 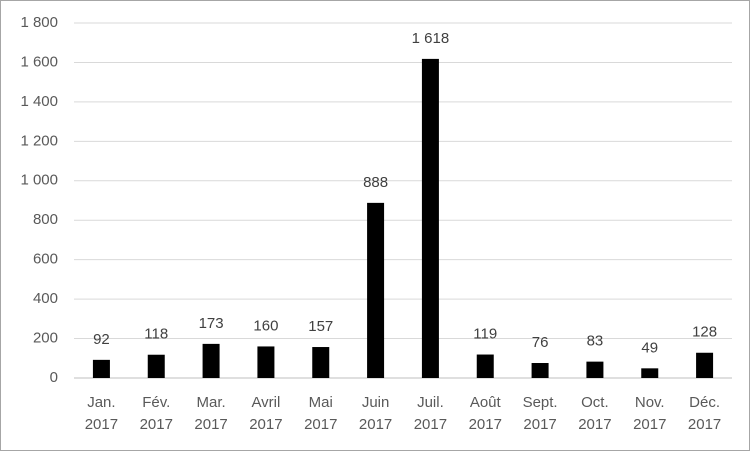 What do you see at coordinates (101, 413) in the screenshot?
I see `x-tick-label: Jan. 2017` at bounding box center [101, 413].